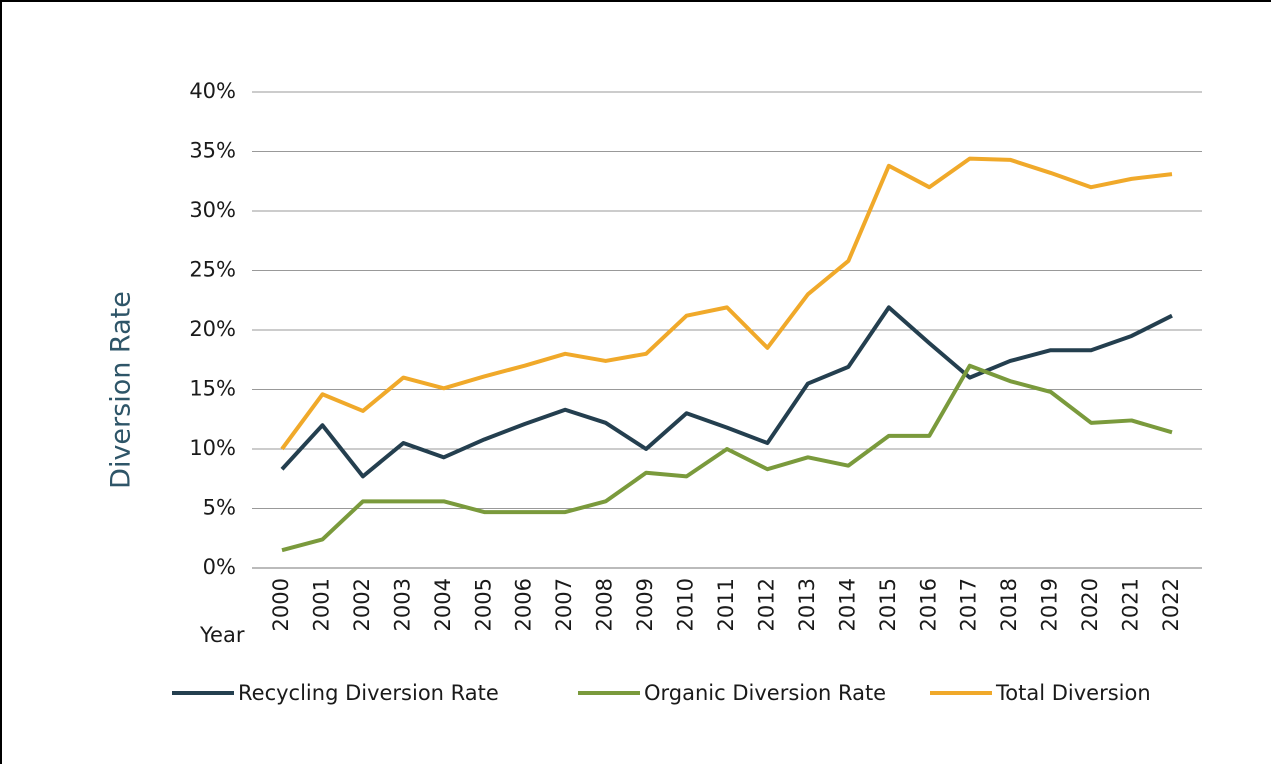 Image resolution: width=1271 pixels, height=764 pixels. What do you see at coordinates (564, 604) in the screenshot?
I see `x-tick-label: 2007` at bounding box center [564, 604].